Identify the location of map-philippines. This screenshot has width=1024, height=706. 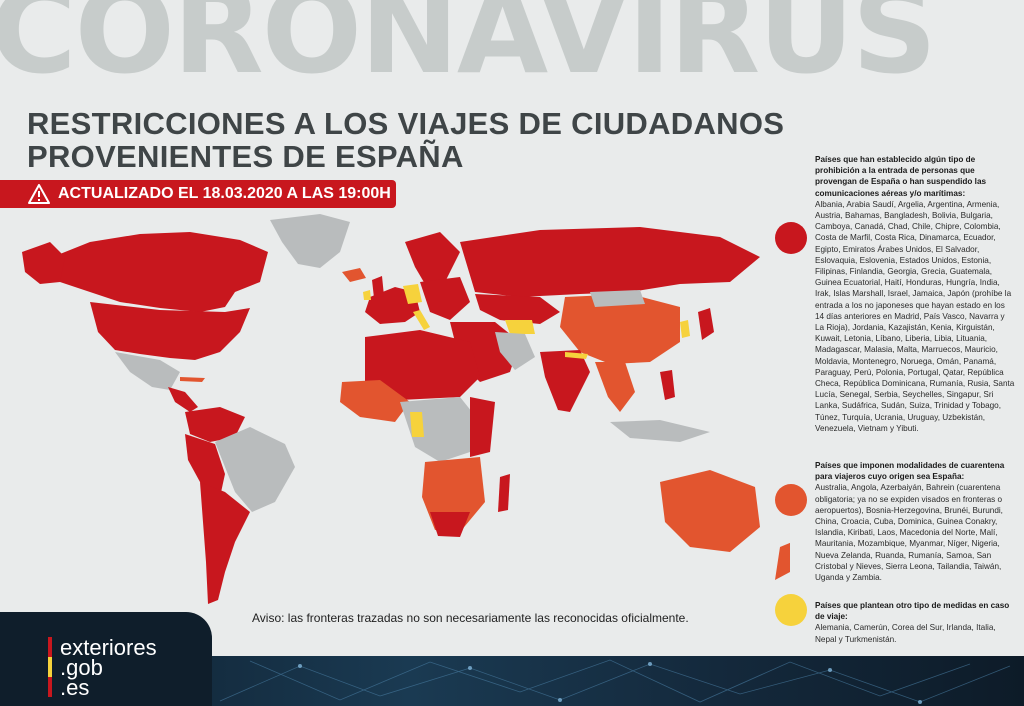
(667, 385).